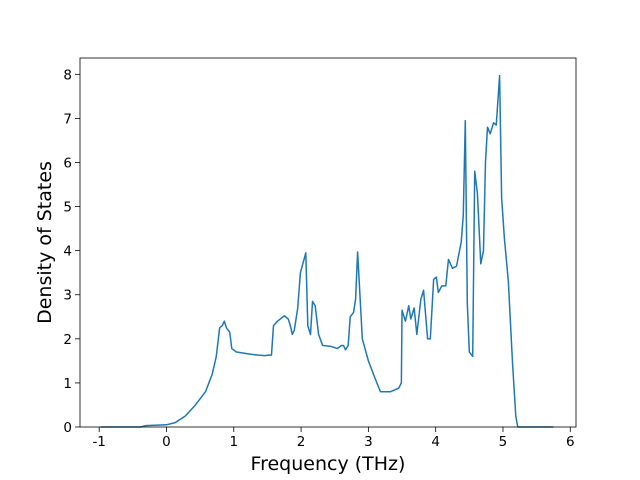  What do you see at coordinates (67, 163) in the screenshot?
I see `y-tick-label: 6` at bounding box center [67, 163].